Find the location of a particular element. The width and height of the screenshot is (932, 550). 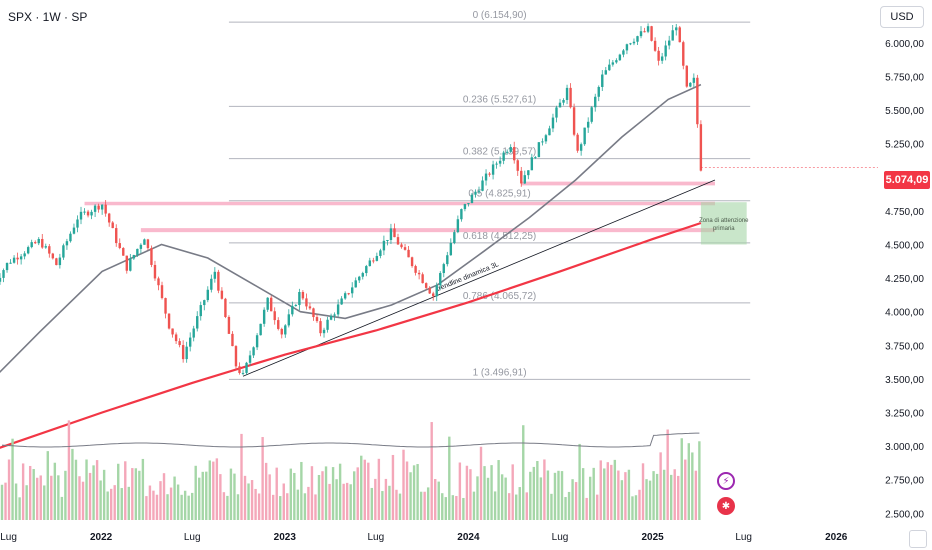

lightning-icon: ⚡ is located at coordinates (726, 481).